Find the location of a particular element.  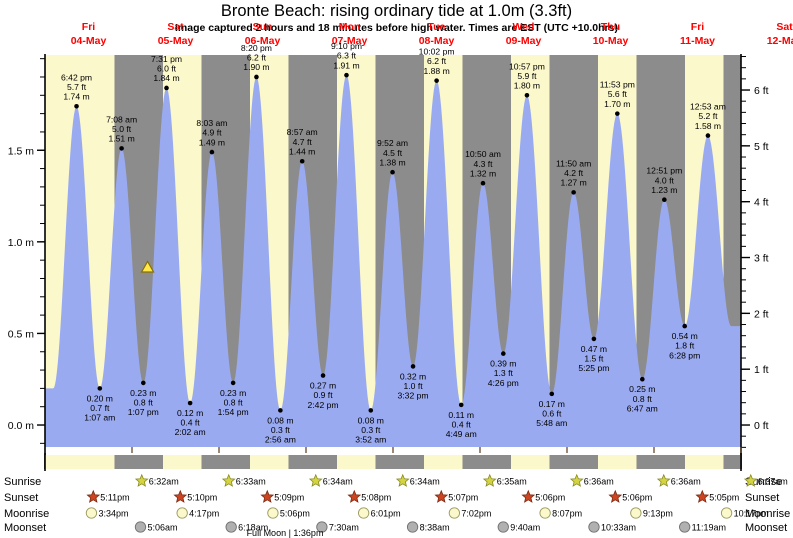

right-axis-tick-label: 5 ft is located at coordinates (761, 147).